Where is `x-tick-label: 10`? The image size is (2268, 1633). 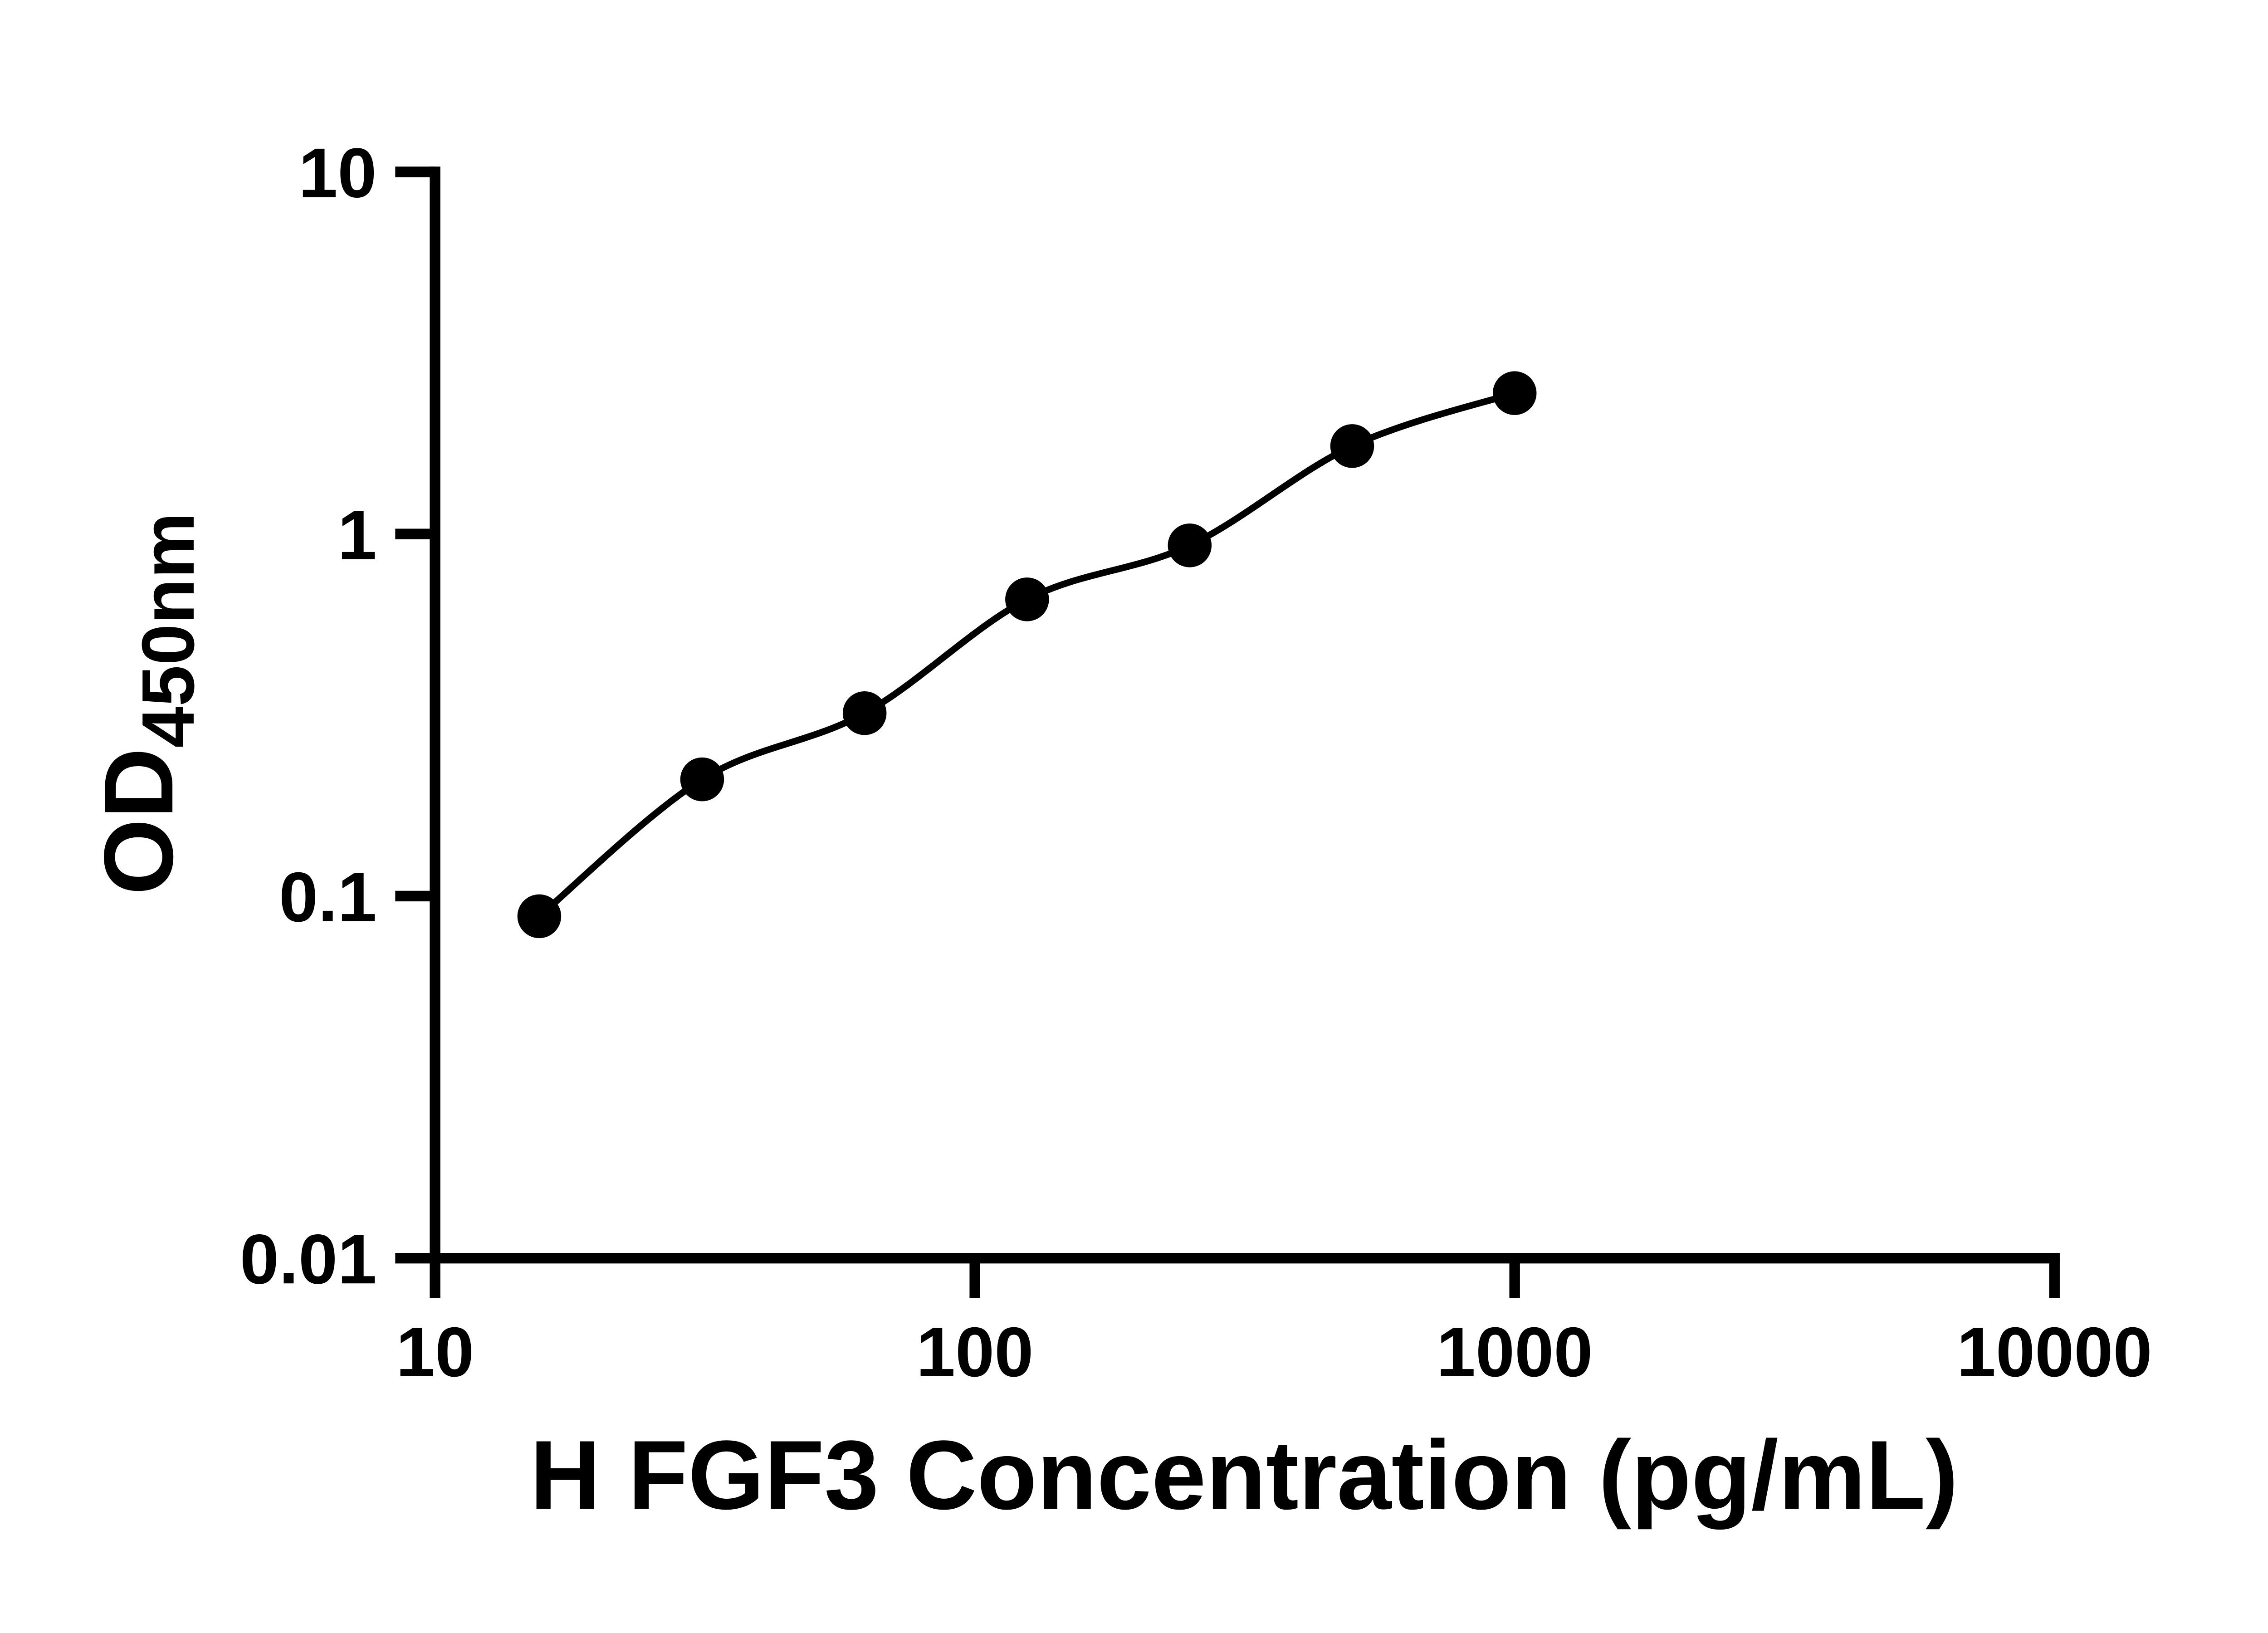
x-tick-label: 10 is located at coordinates (435, 1352).